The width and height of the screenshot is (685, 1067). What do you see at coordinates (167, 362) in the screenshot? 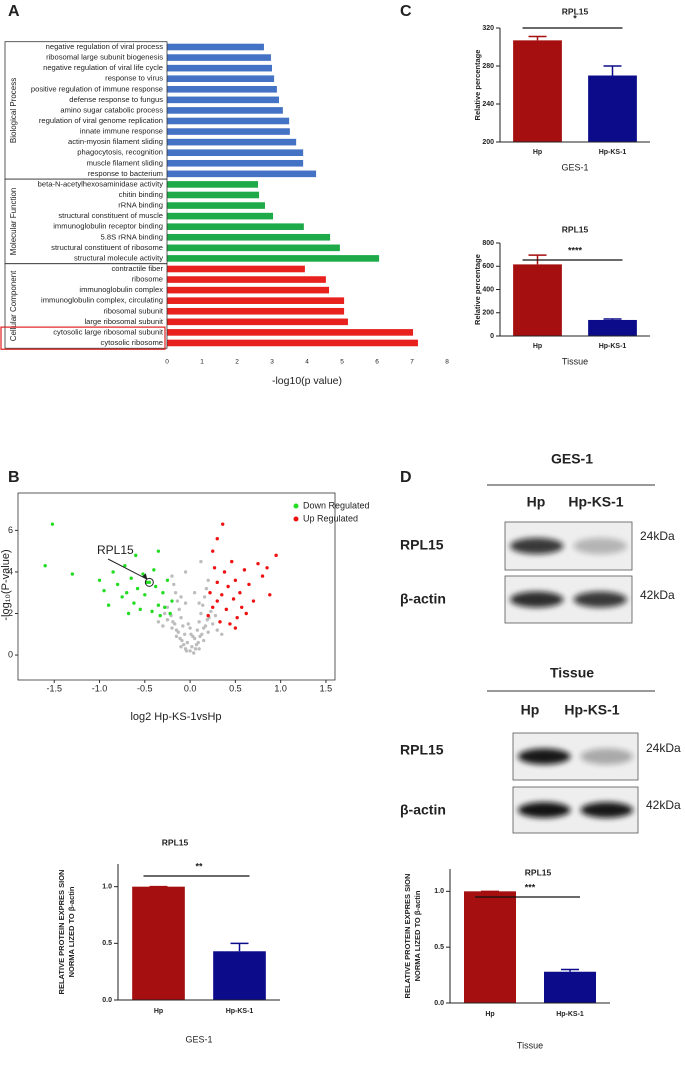
I see `x-tick-label: 0` at bounding box center [167, 362].